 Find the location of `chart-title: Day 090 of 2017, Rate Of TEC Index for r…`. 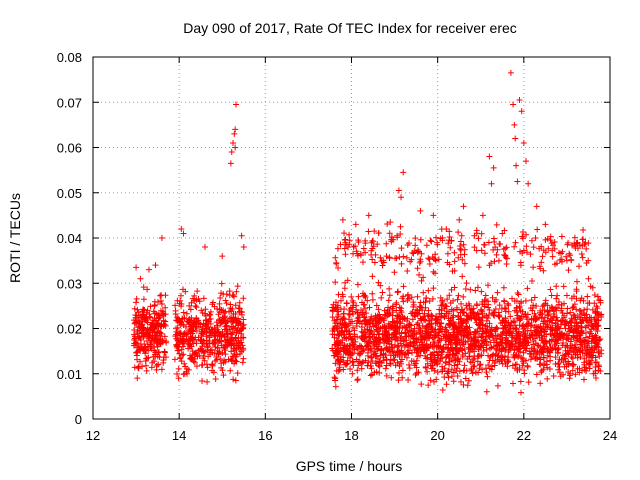

chart-title: Day 090 of 2017, Rate Of TEC Index for r… is located at coordinates (350, 28).